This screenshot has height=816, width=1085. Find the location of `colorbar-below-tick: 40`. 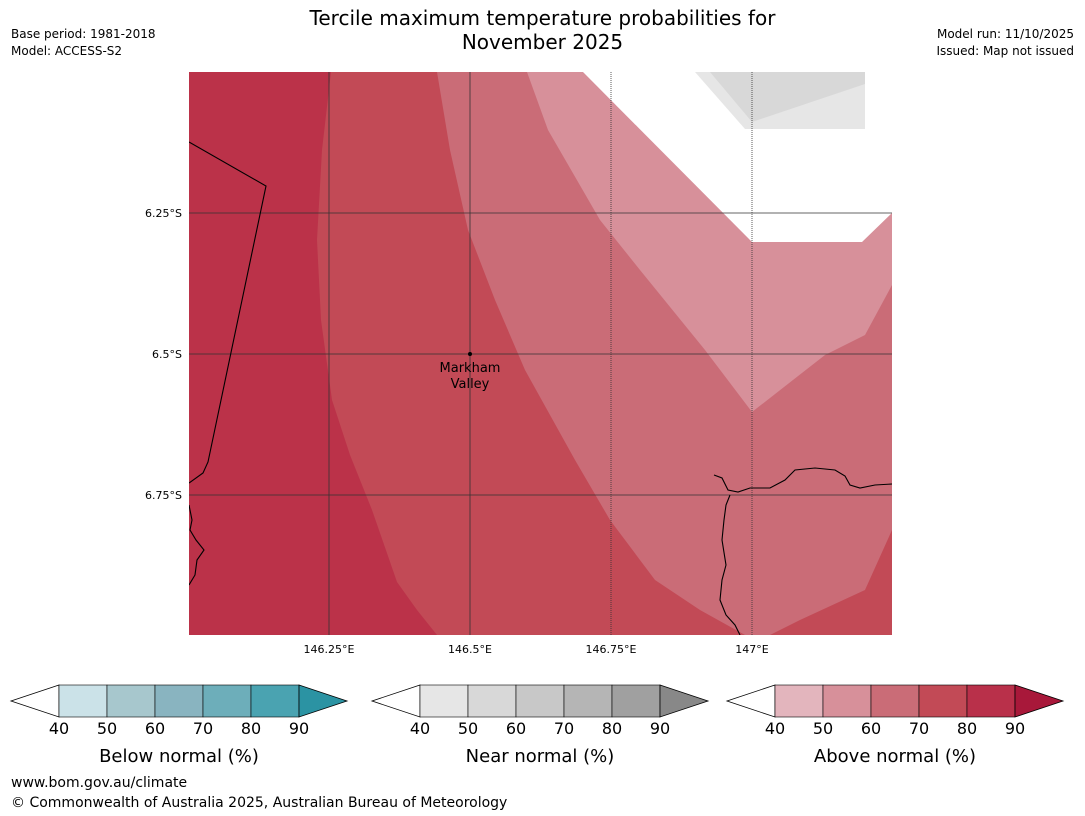

colorbar-below-tick: 40 is located at coordinates (59, 728).